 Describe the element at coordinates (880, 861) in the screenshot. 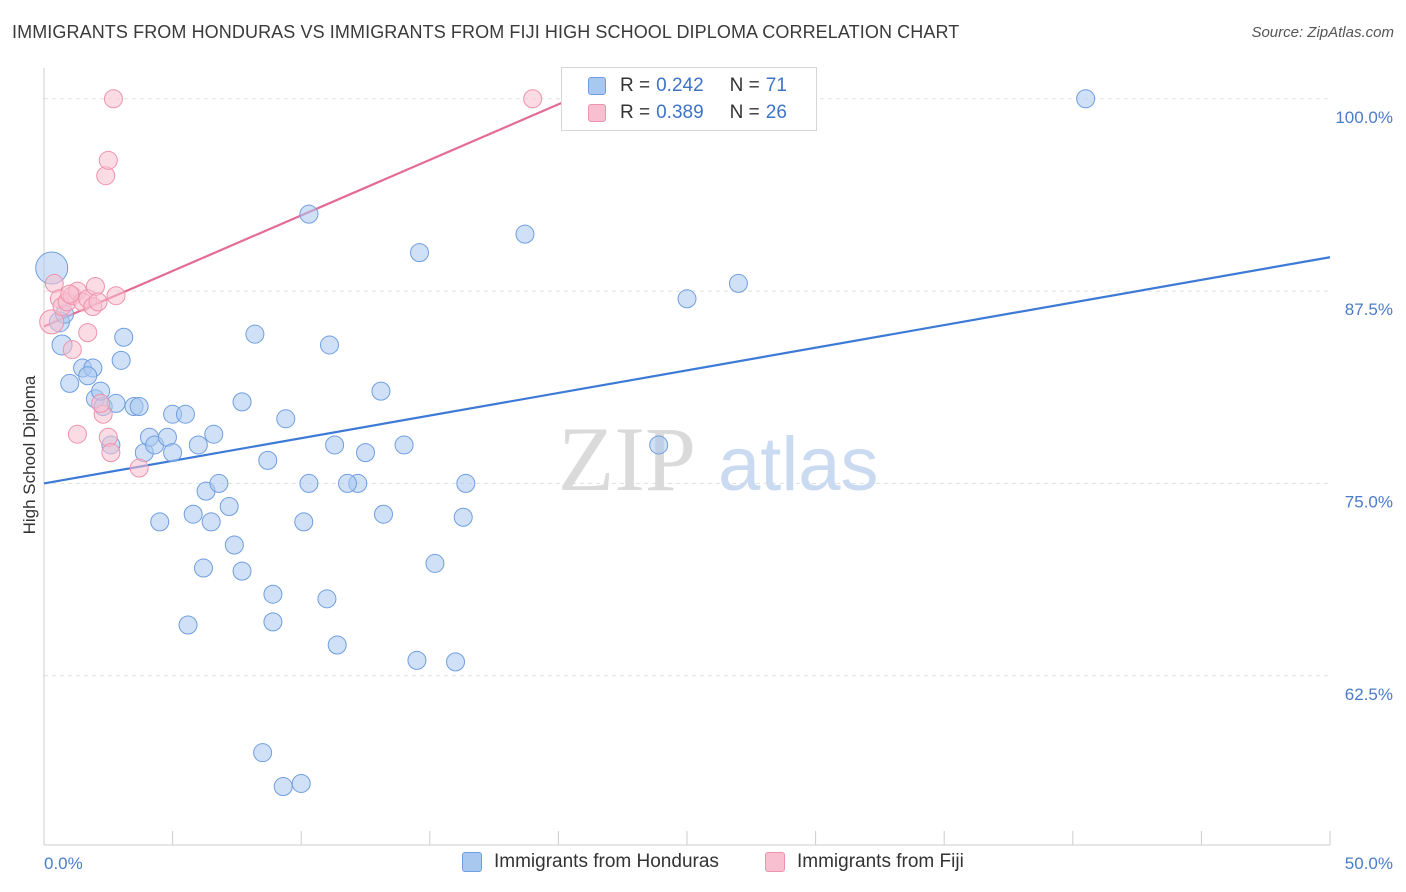

I see `bottom-legend-label-fiji: Immigrants from Fiji` at that location.